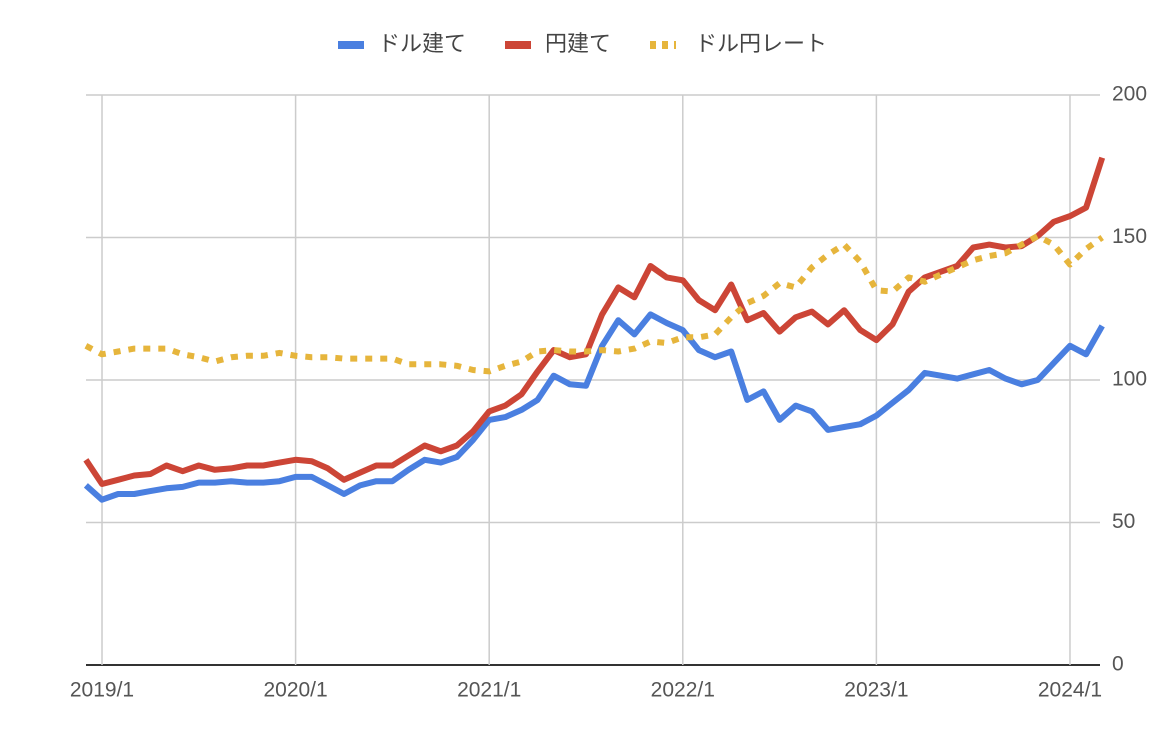 This screenshot has height=730, width=1176. Describe the element at coordinates (761, 43) in the screenshot. I see `legend-label: ドル円レート` at that location.